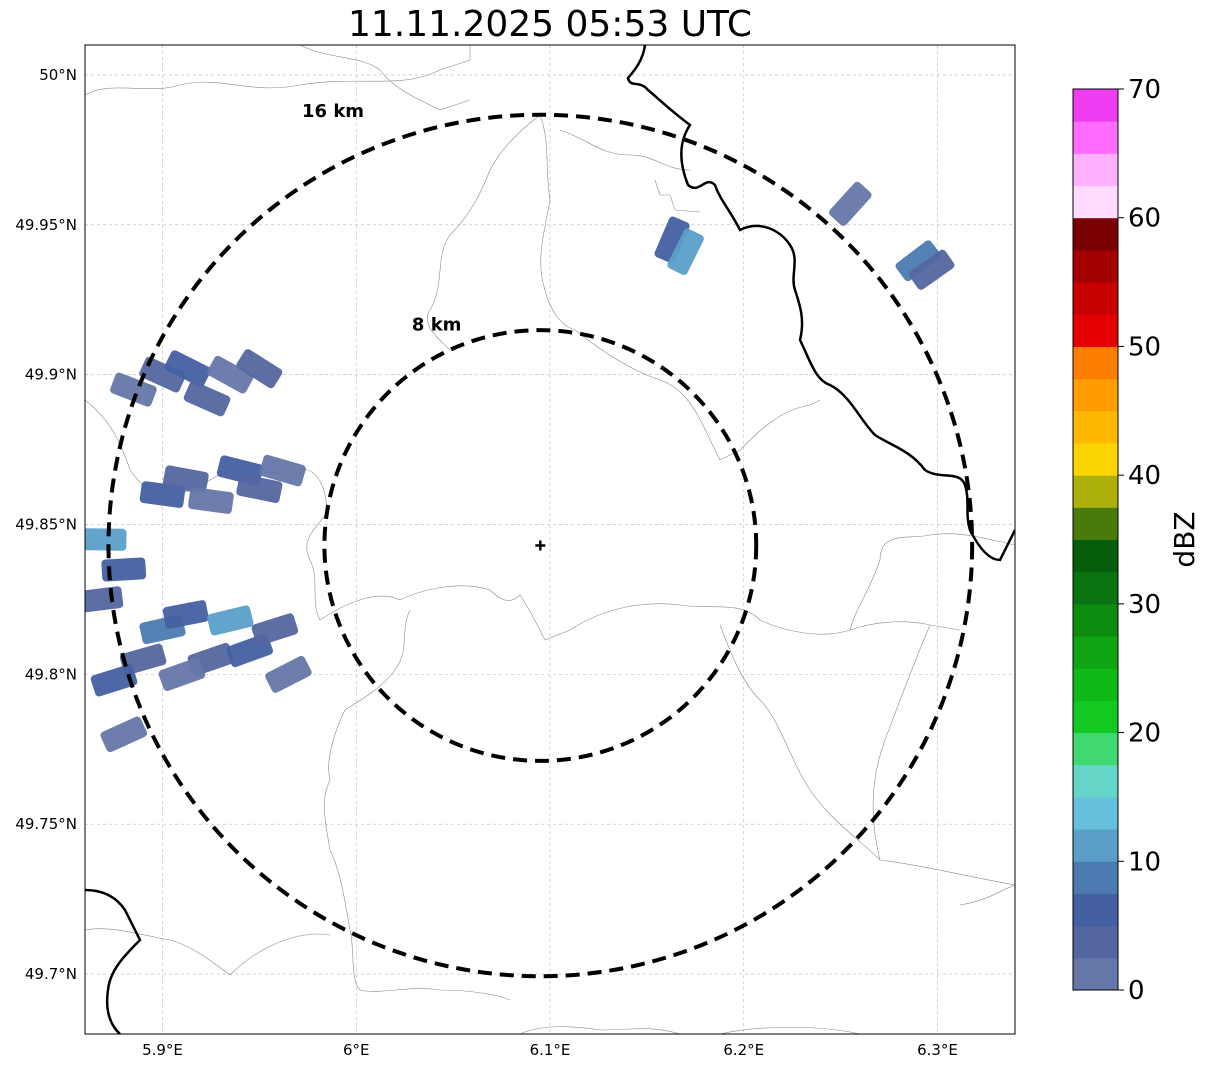 The image size is (1207, 1069). I want to click on range-ring, so click(540, 545).